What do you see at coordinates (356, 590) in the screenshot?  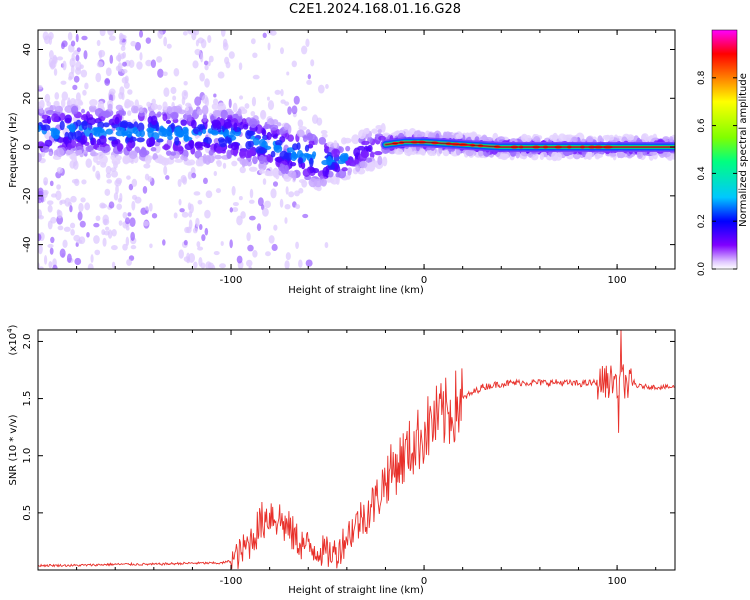 I see `snr-xlabel: Height of straight line (km)` at bounding box center [356, 590].